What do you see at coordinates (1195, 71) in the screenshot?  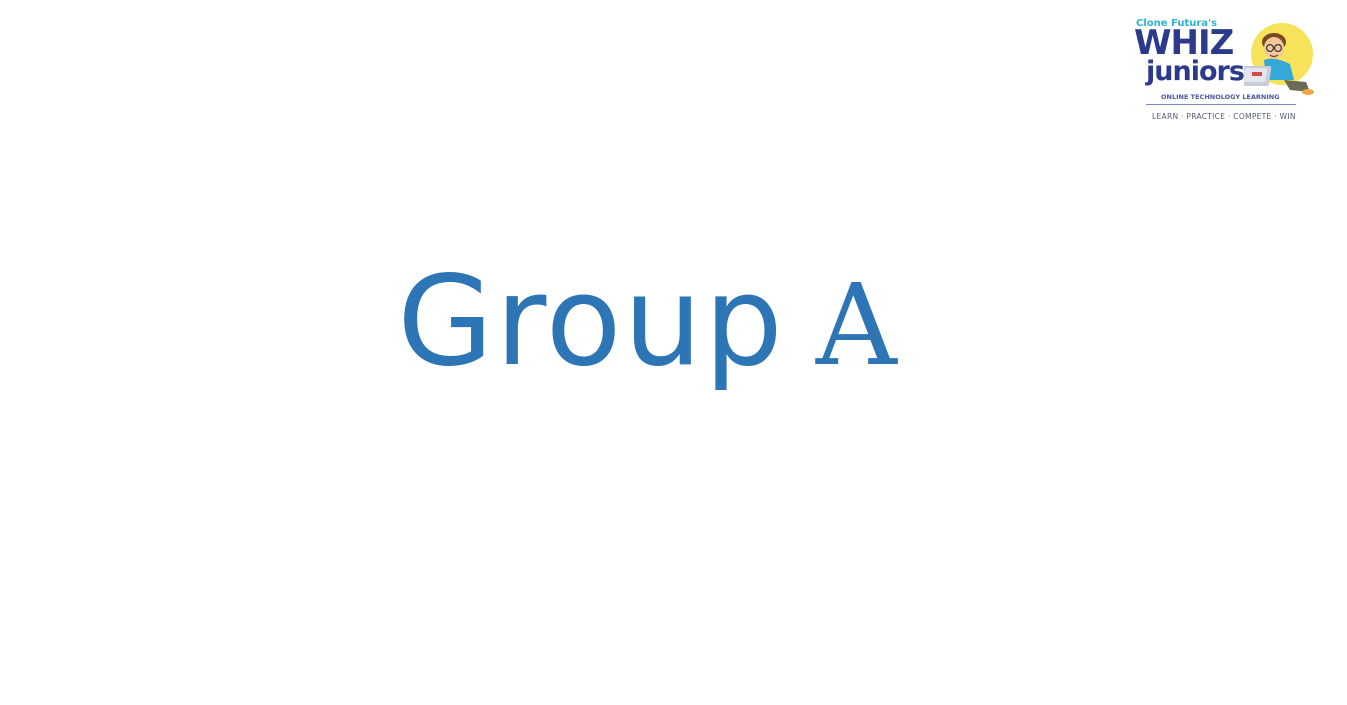 I see `logo-juniors-text: juniors` at bounding box center [1195, 71].